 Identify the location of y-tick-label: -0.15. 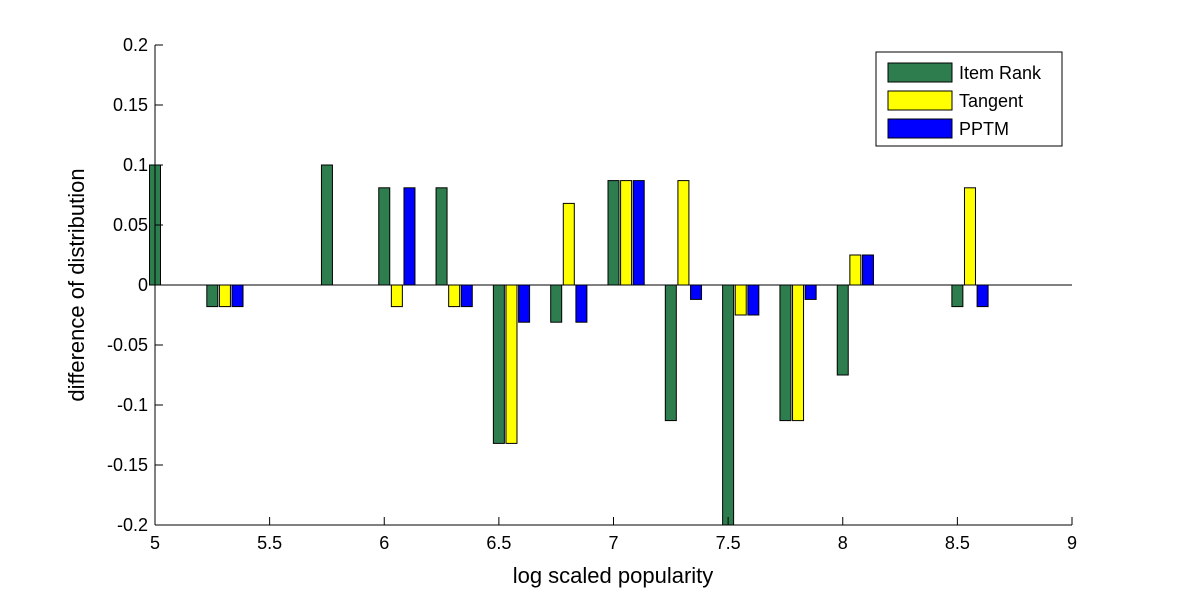
(127, 465).